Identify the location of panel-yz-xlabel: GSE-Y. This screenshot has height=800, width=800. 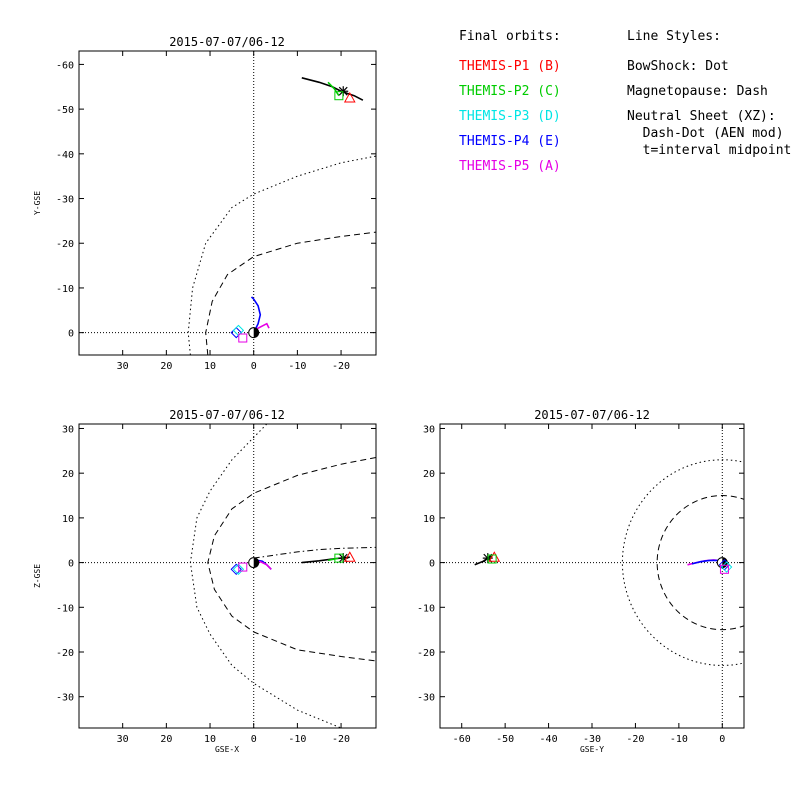
(592, 749).